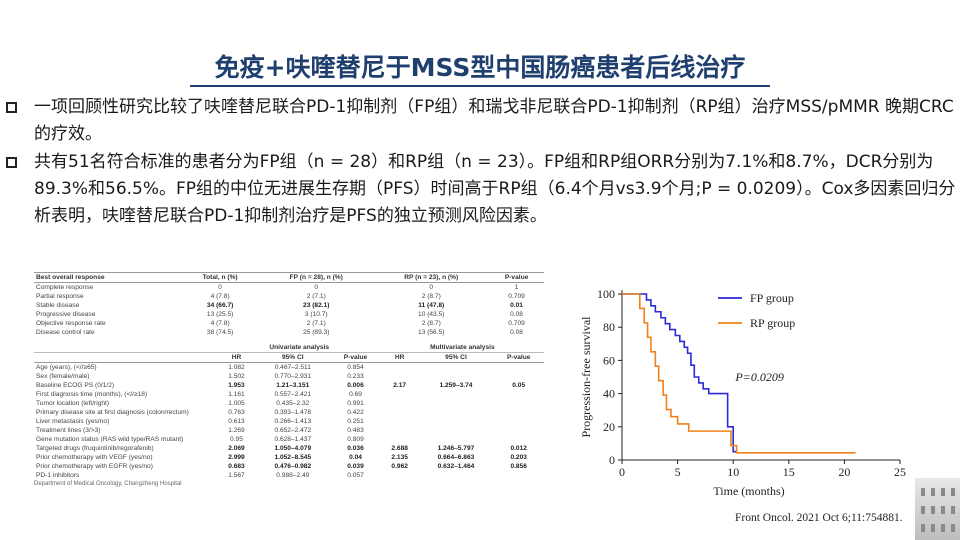 The height and width of the screenshot is (540, 960). What do you see at coordinates (65, 287) in the screenshot?
I see `response-cell: Complete response` at bounding box center [65, 287].